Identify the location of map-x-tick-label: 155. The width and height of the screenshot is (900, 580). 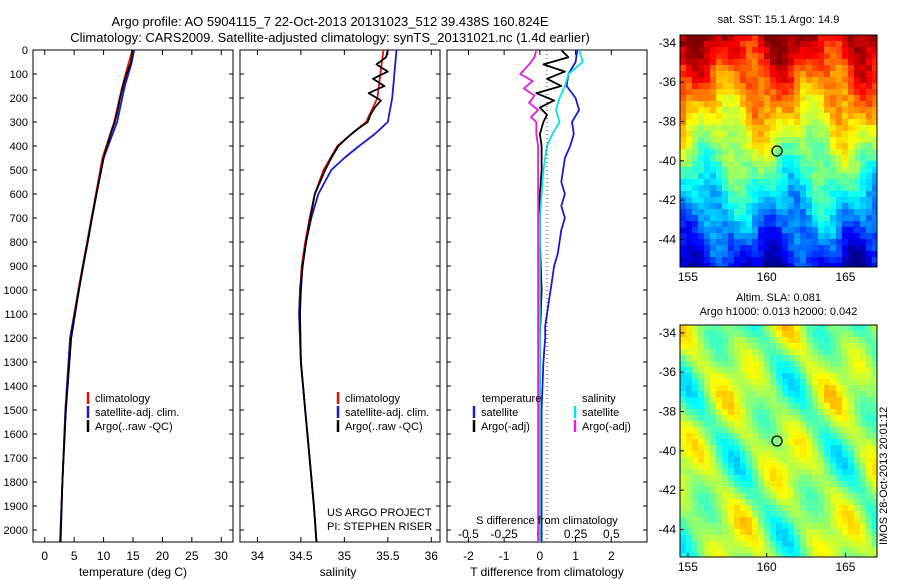
(688, 567).